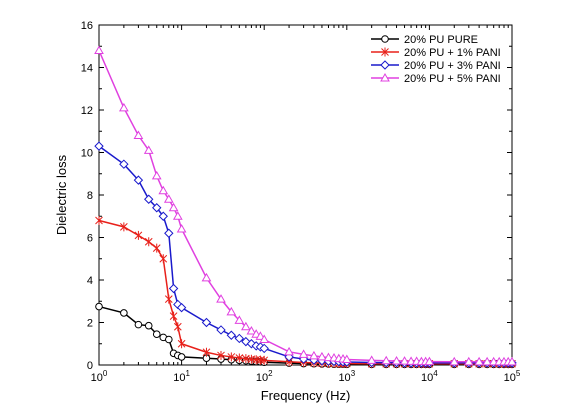  I want to click on x-tick-label: 10², so click(264, 376).